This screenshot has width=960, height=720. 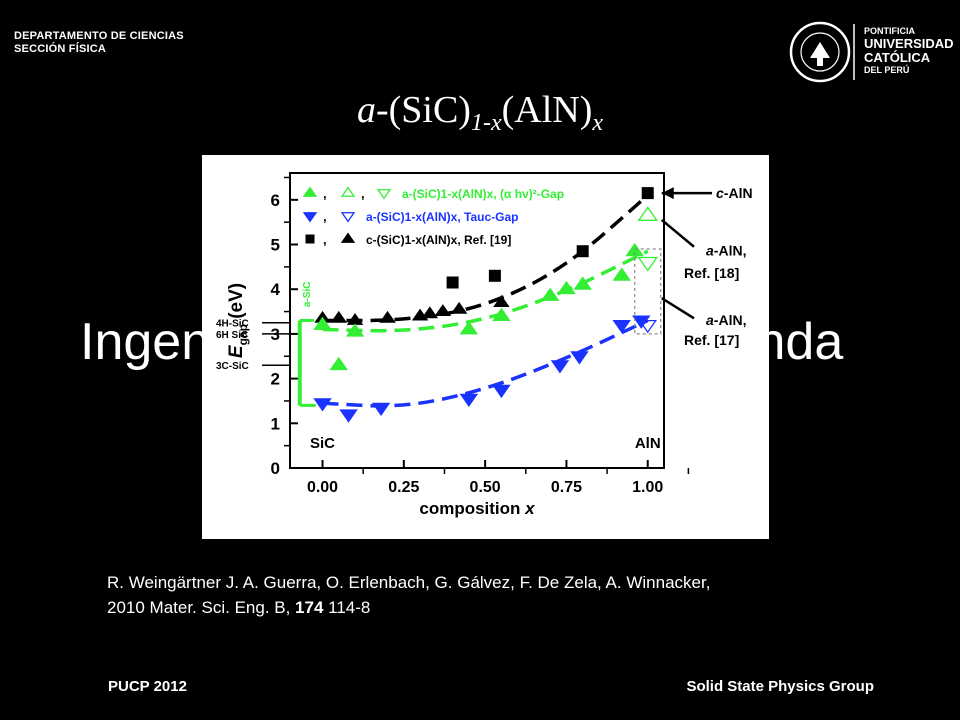 What do you see at coordinates (648, 291) in the screenshot?
I see `ref-range-box` at bounding box center [648, 291].